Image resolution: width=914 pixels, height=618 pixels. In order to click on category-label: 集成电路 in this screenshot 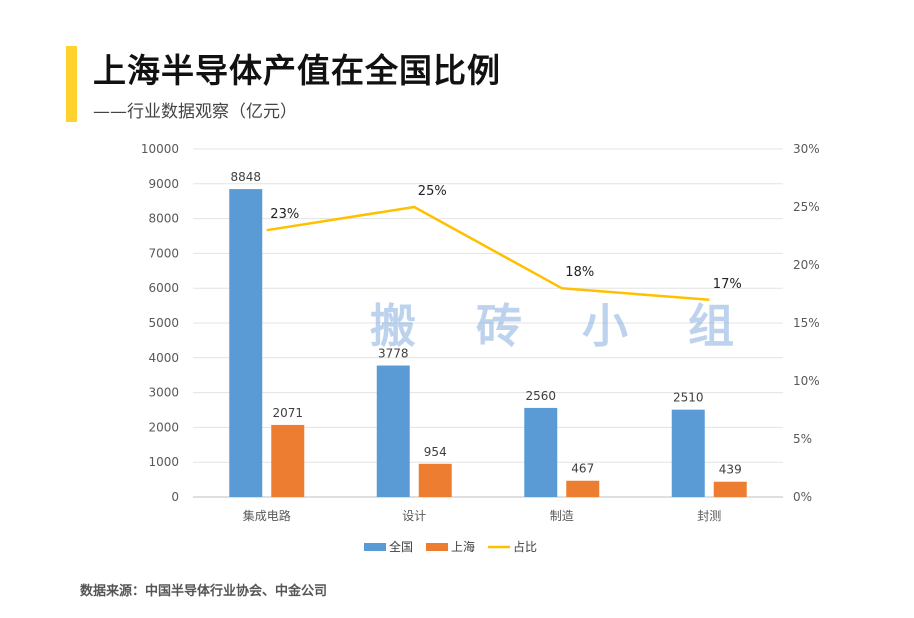, I will do `click(267, 515)`.